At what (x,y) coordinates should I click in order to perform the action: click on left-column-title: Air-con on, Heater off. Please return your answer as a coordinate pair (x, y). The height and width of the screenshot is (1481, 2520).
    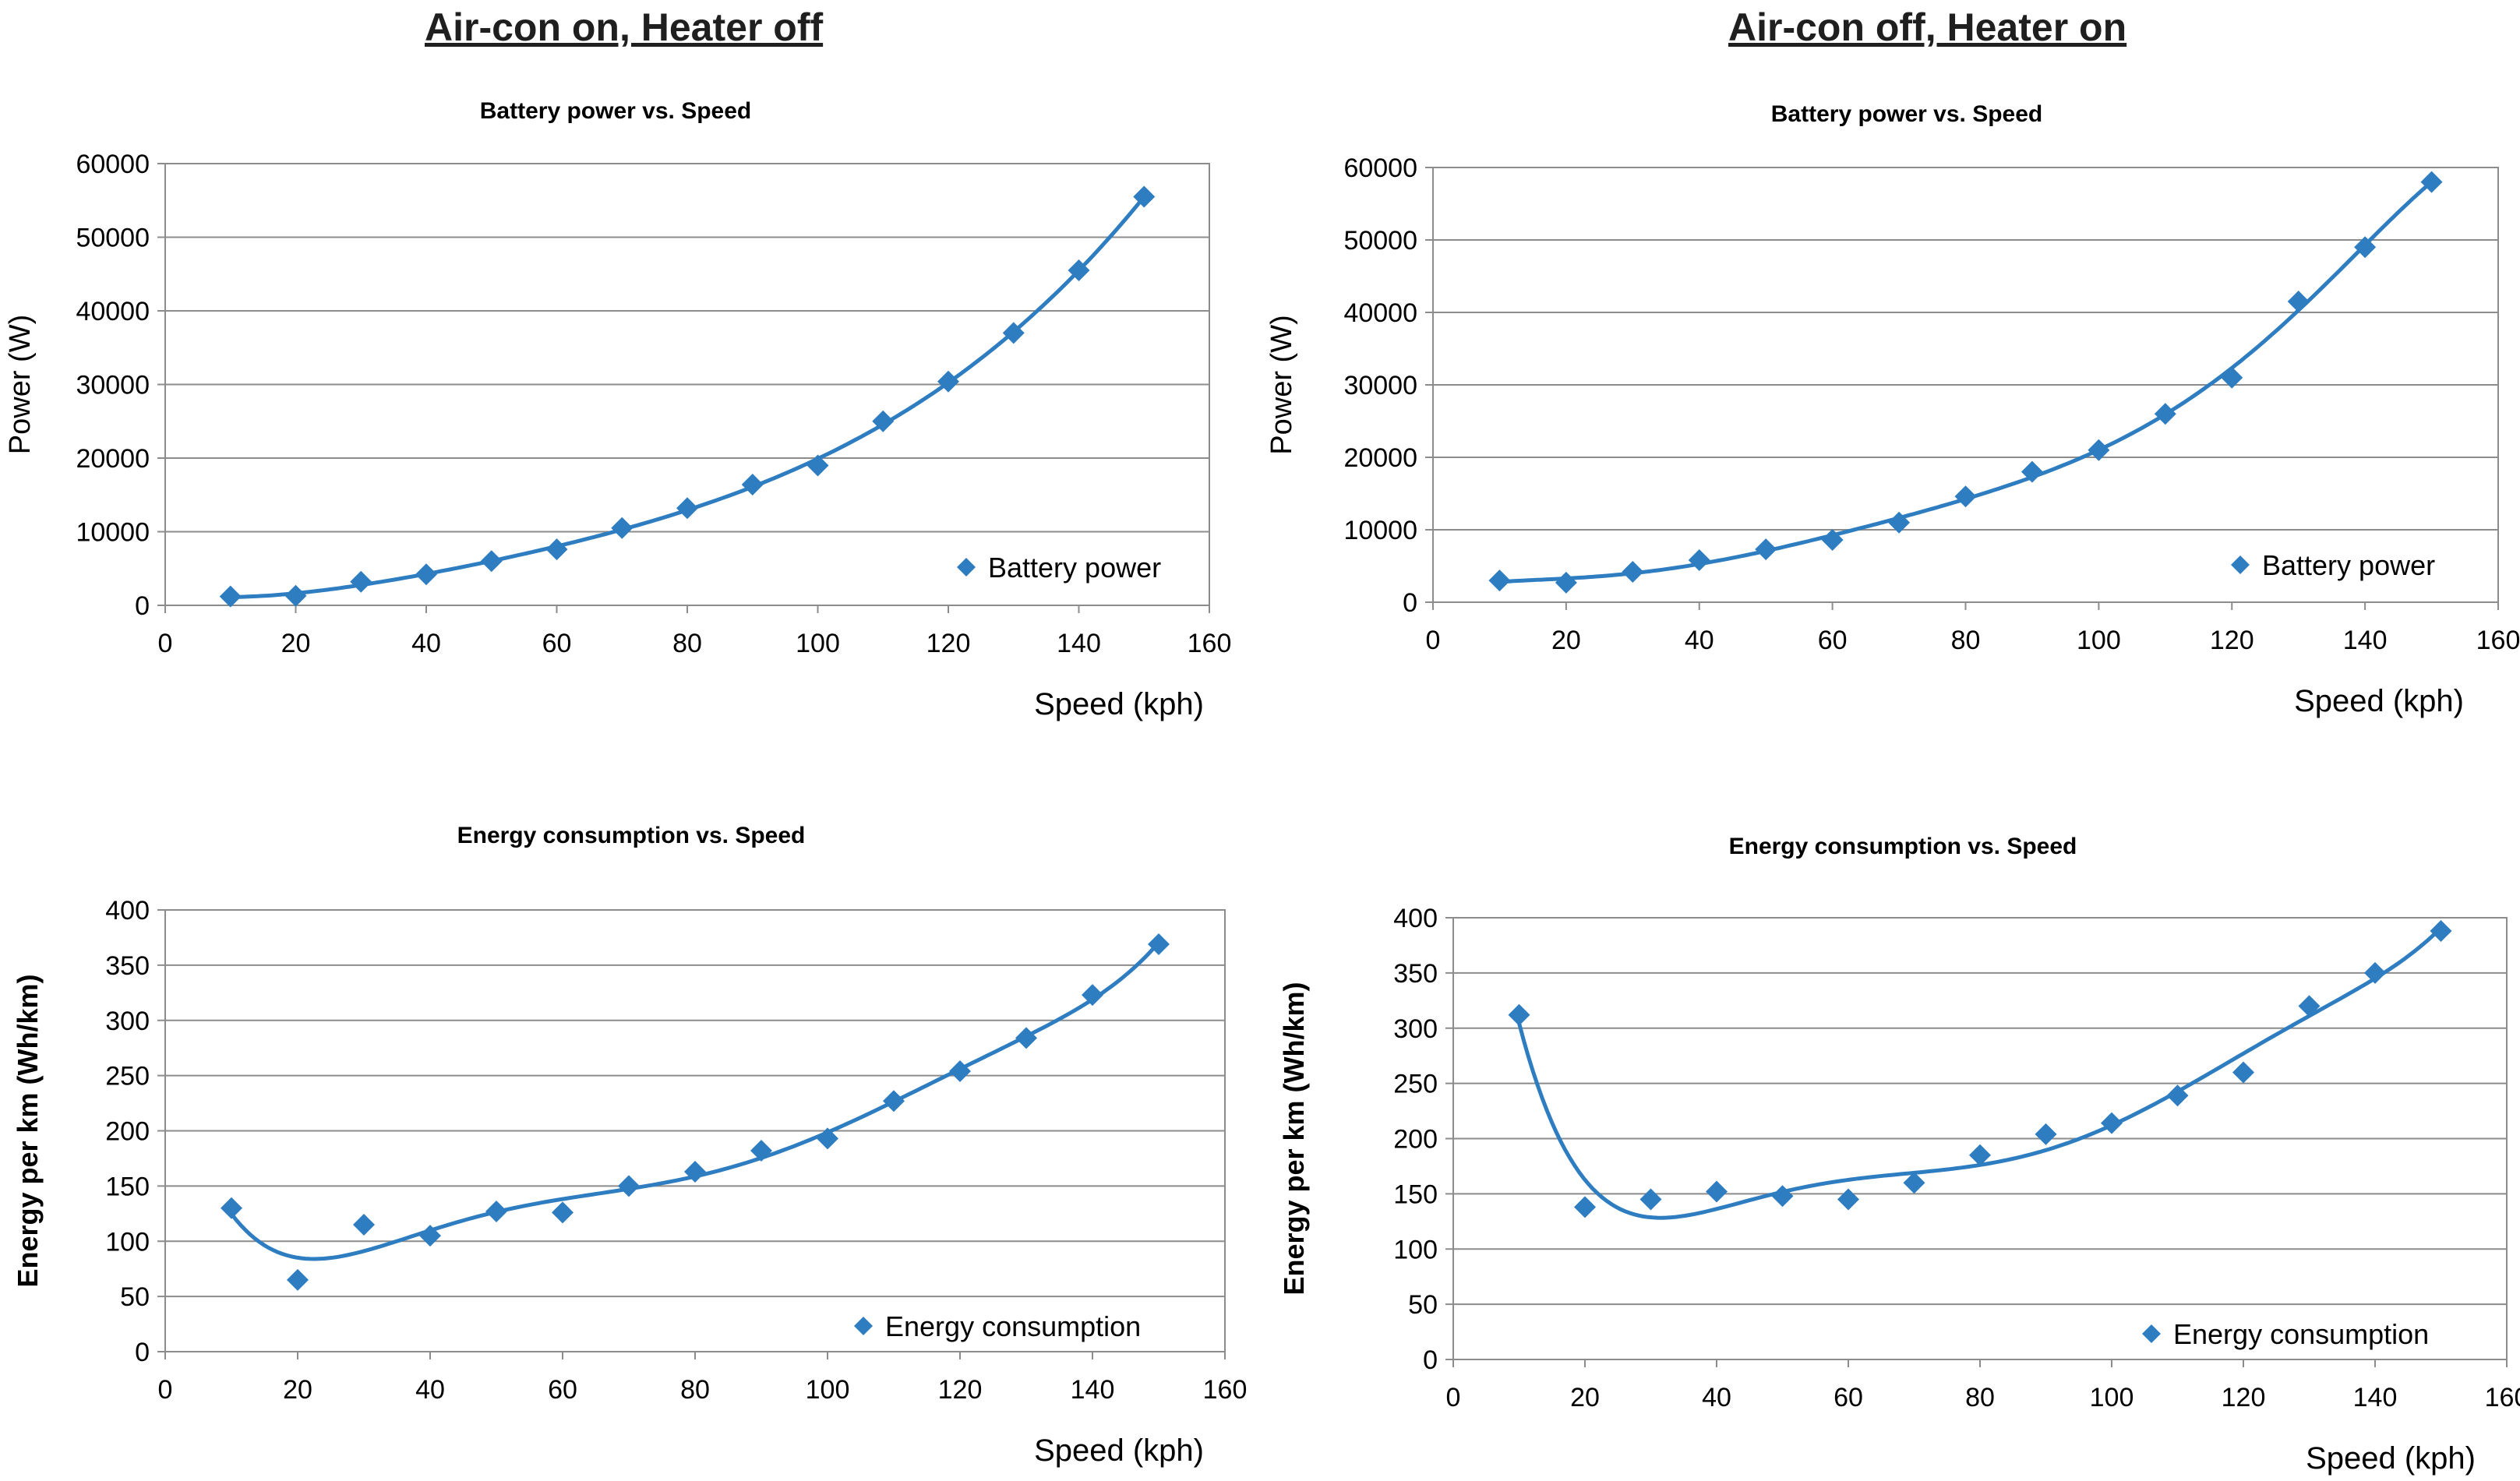
    Looking at the image, I should click on (625, 27).